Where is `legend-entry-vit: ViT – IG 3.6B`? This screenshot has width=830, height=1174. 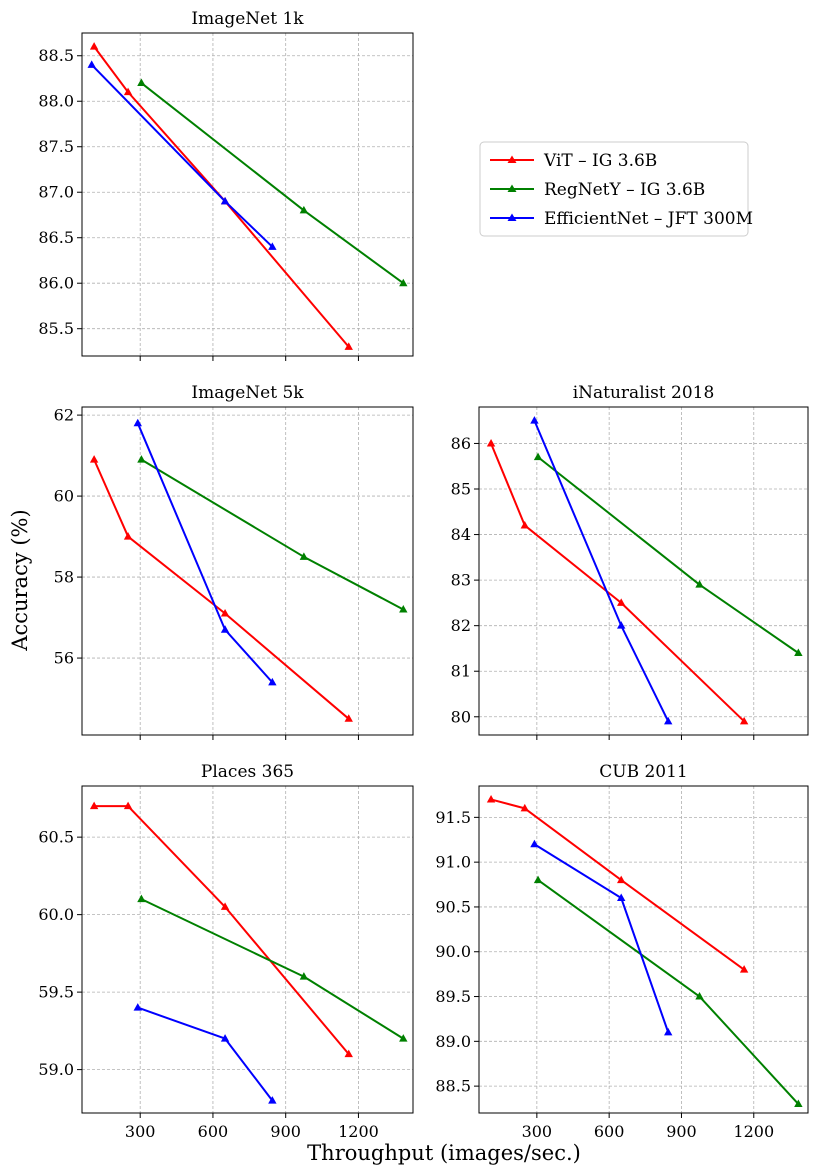
legend-entry-vit: ViT – IG 3.6B is located at coordinates (573, 161).